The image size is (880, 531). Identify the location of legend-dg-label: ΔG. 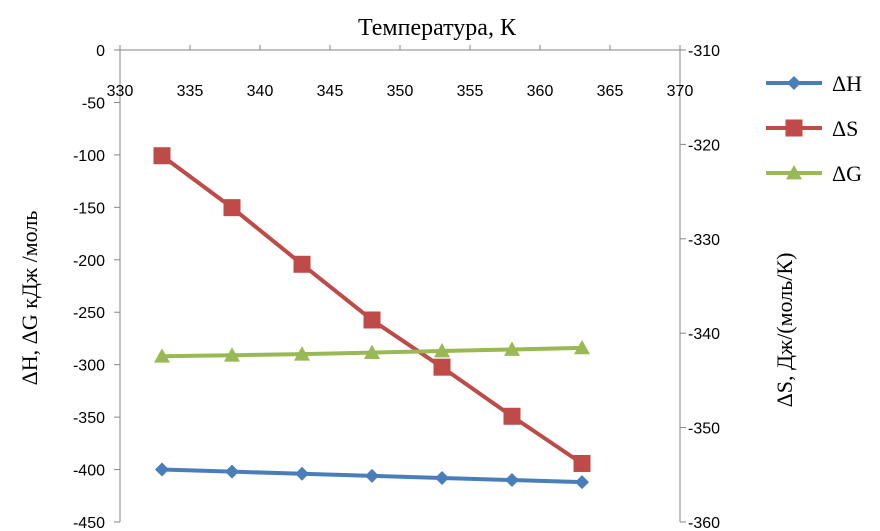
(847, 173).